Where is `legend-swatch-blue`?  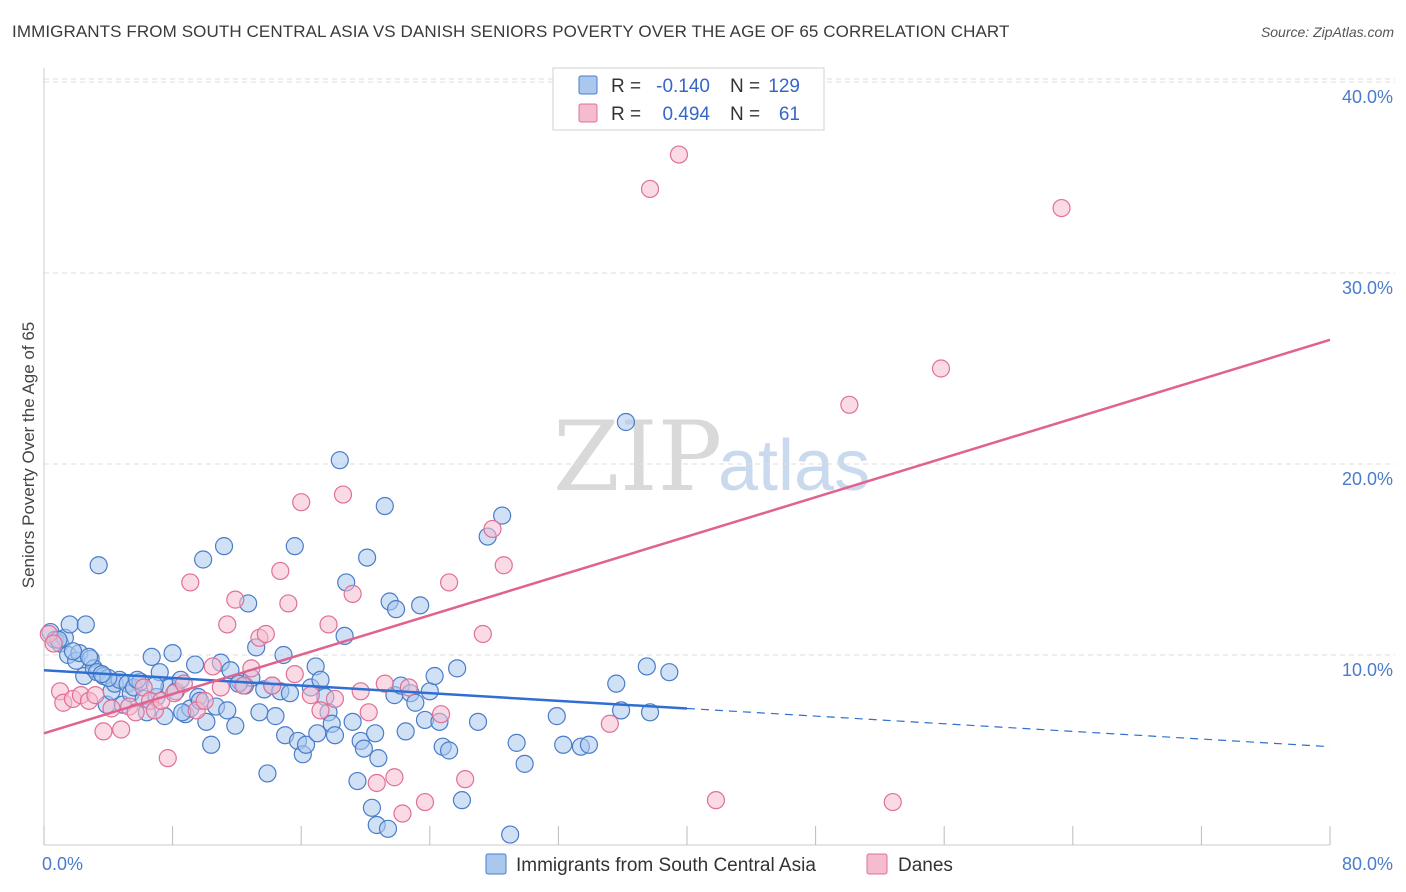 legend-swatch-blue is located at coordinates (588, 85).